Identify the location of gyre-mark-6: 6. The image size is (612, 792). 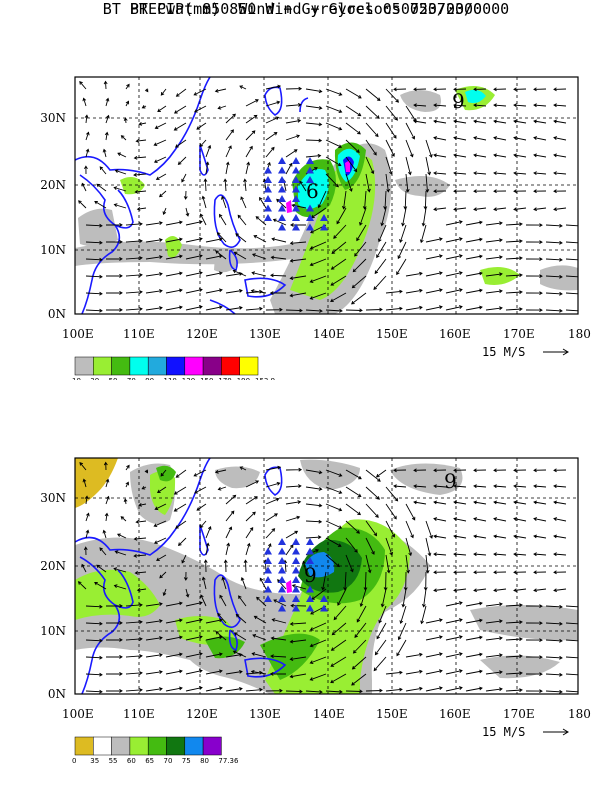
(312, 191).